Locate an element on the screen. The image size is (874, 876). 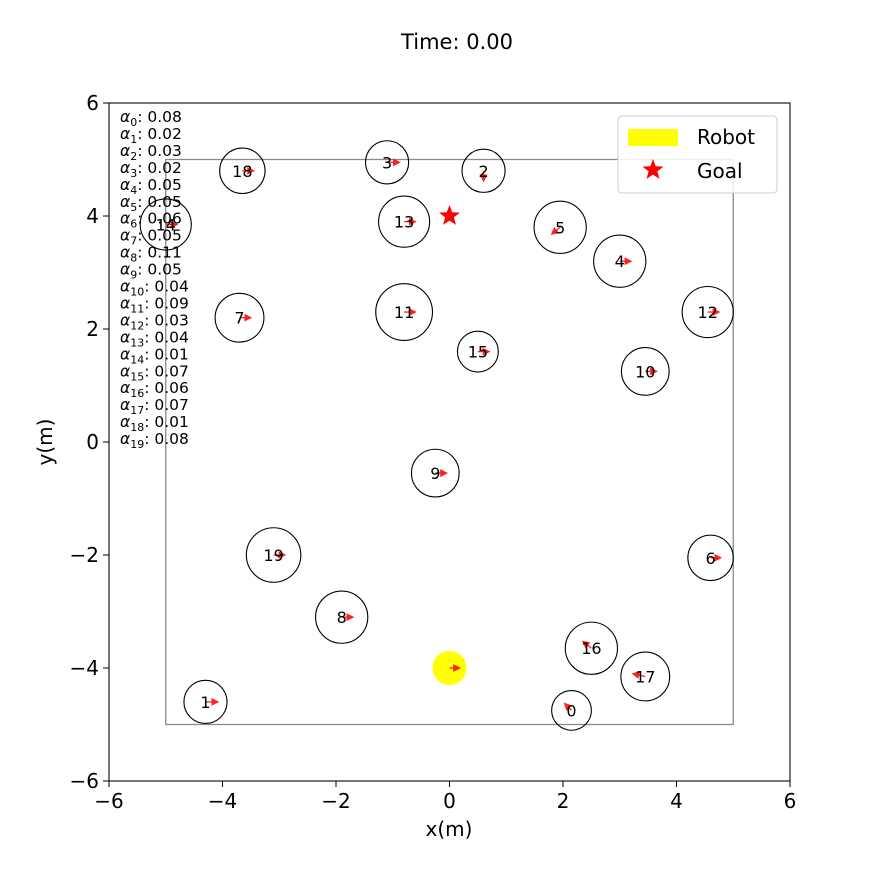
x-tick-label: −4 is located at coordinates (222, 801).